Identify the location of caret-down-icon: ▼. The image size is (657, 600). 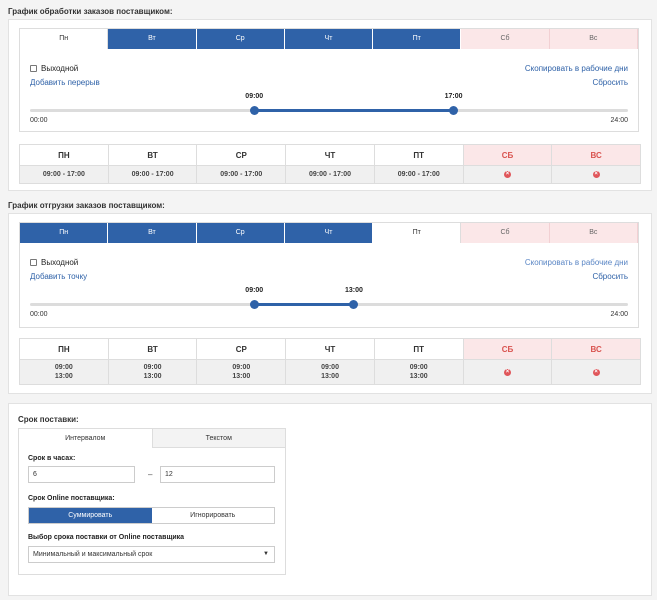
(266, 554).